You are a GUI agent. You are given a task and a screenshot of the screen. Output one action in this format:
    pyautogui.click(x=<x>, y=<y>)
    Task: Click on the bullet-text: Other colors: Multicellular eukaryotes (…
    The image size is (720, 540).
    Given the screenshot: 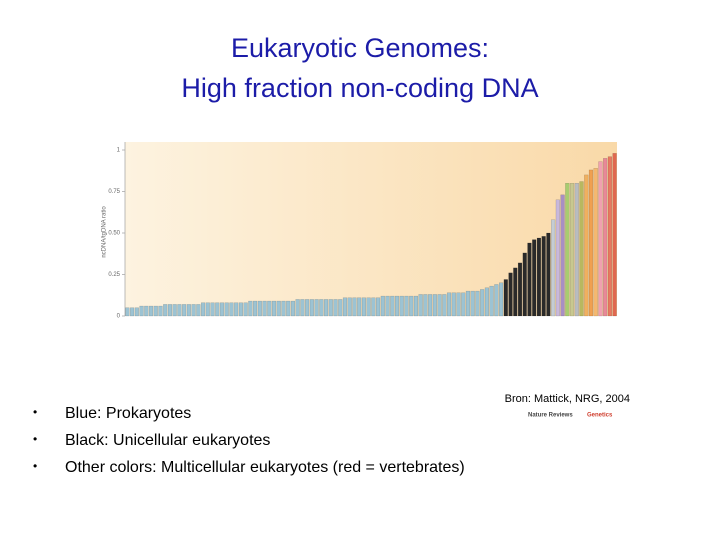 What is the action you would take?
    pyautogui.click(x=265, y=467)
    